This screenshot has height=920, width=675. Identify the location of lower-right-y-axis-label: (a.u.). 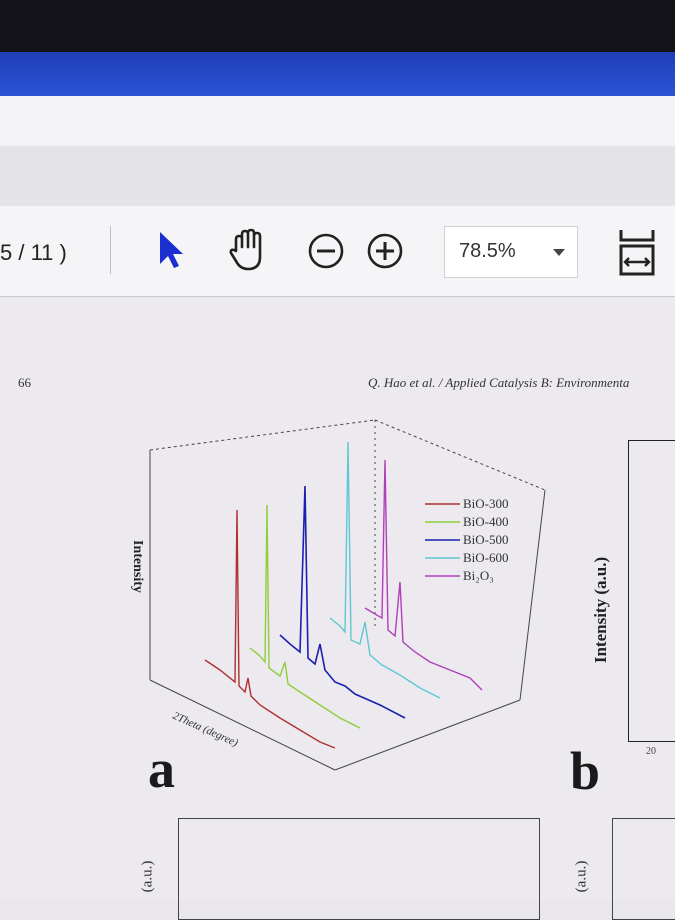
(581, 876).